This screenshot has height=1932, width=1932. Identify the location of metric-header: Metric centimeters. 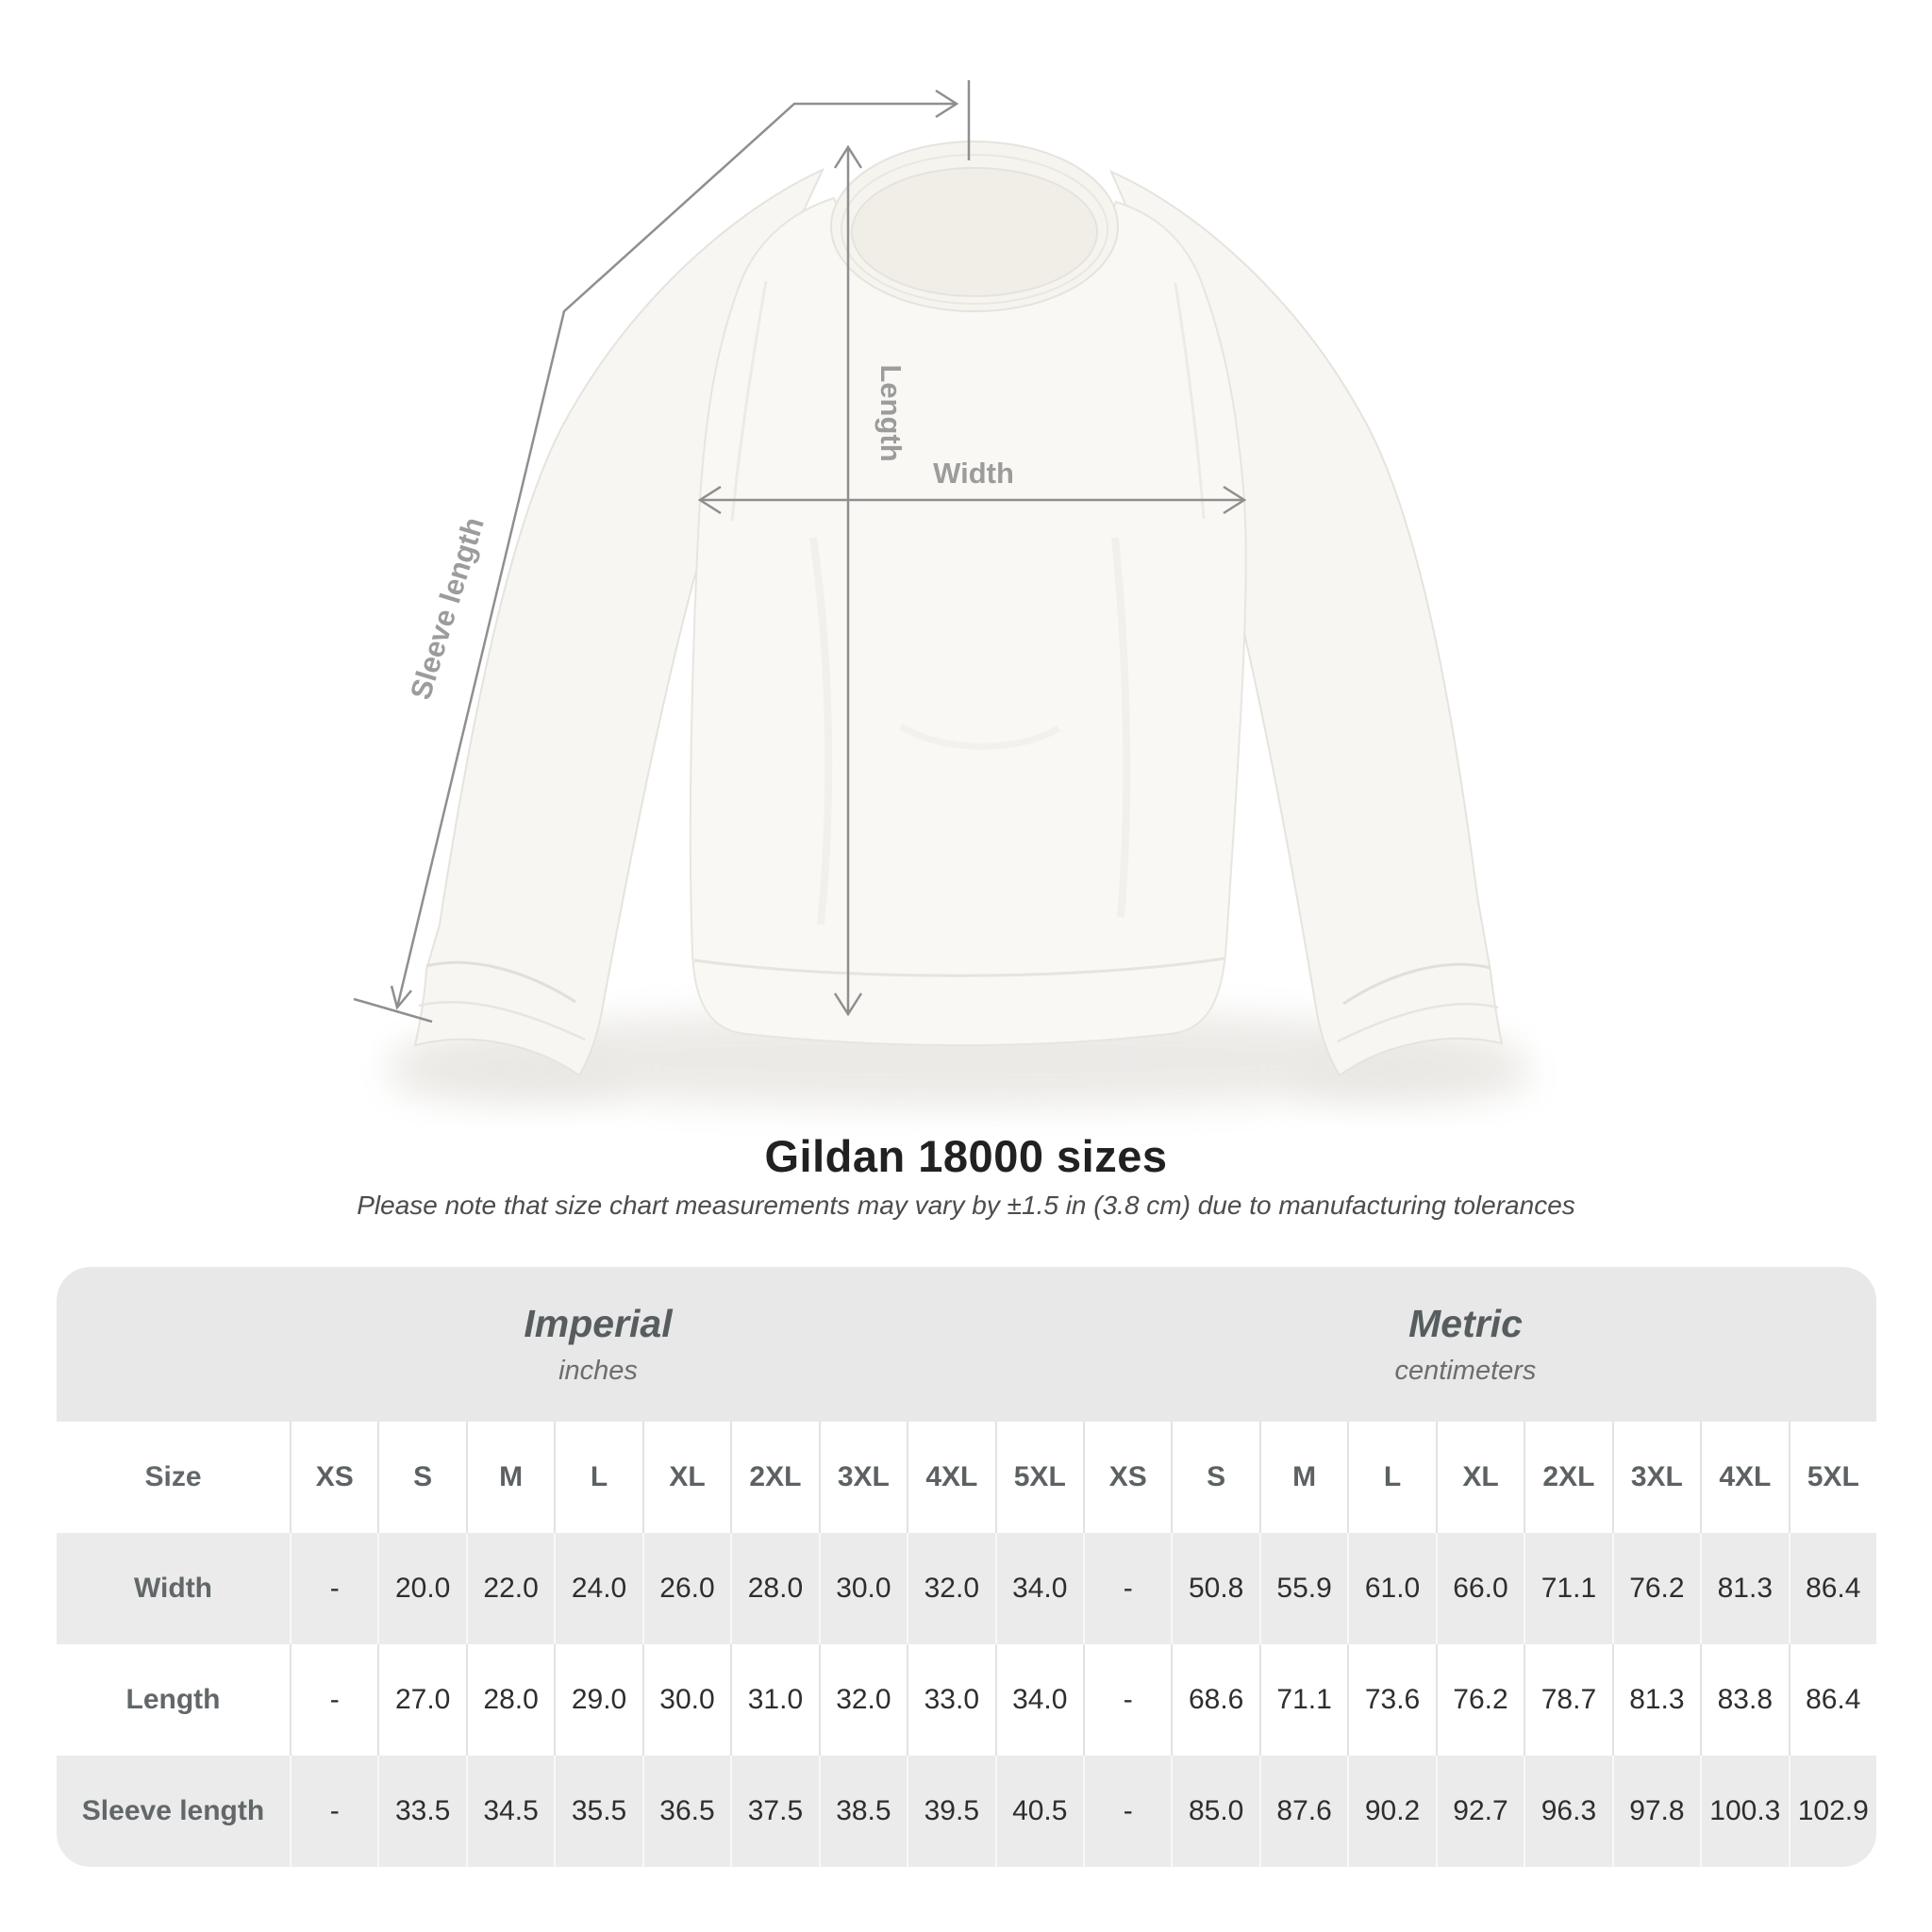
(1479, 1344).